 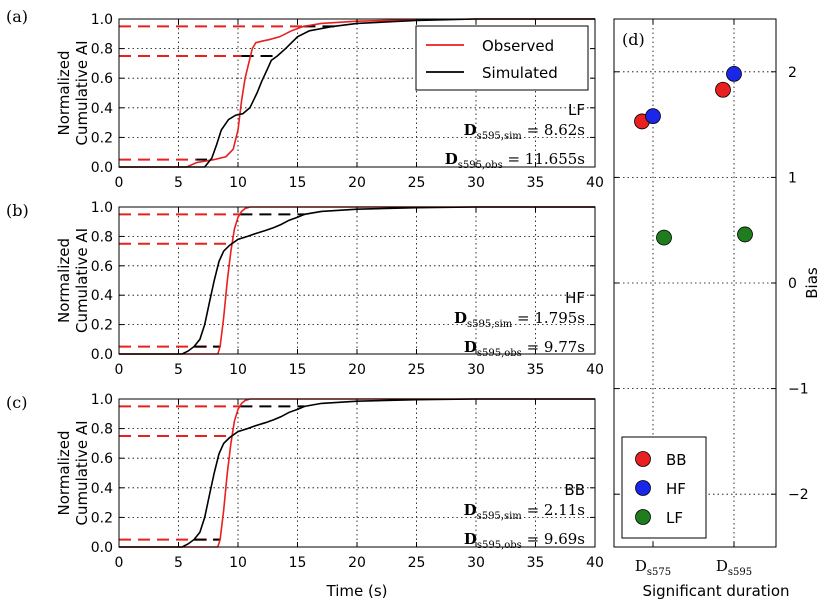 I want to click on x-axis-label: Significant duration, so click(x=715, y=591).